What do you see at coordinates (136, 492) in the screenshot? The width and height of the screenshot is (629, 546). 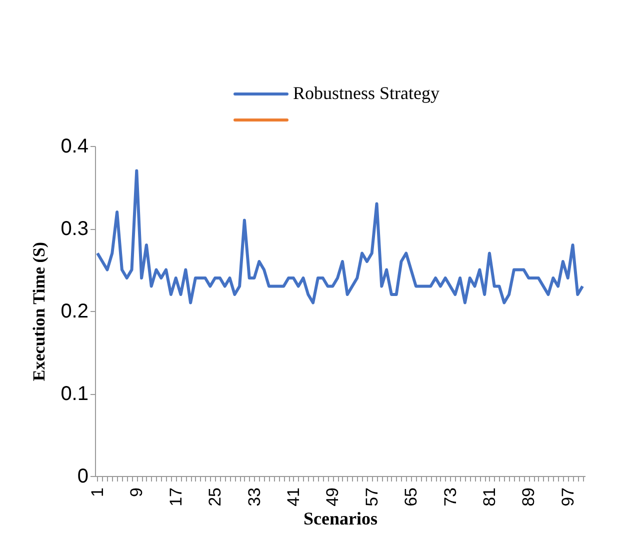 I see `x-tick-label: 9` at bounding box center [136, 492].